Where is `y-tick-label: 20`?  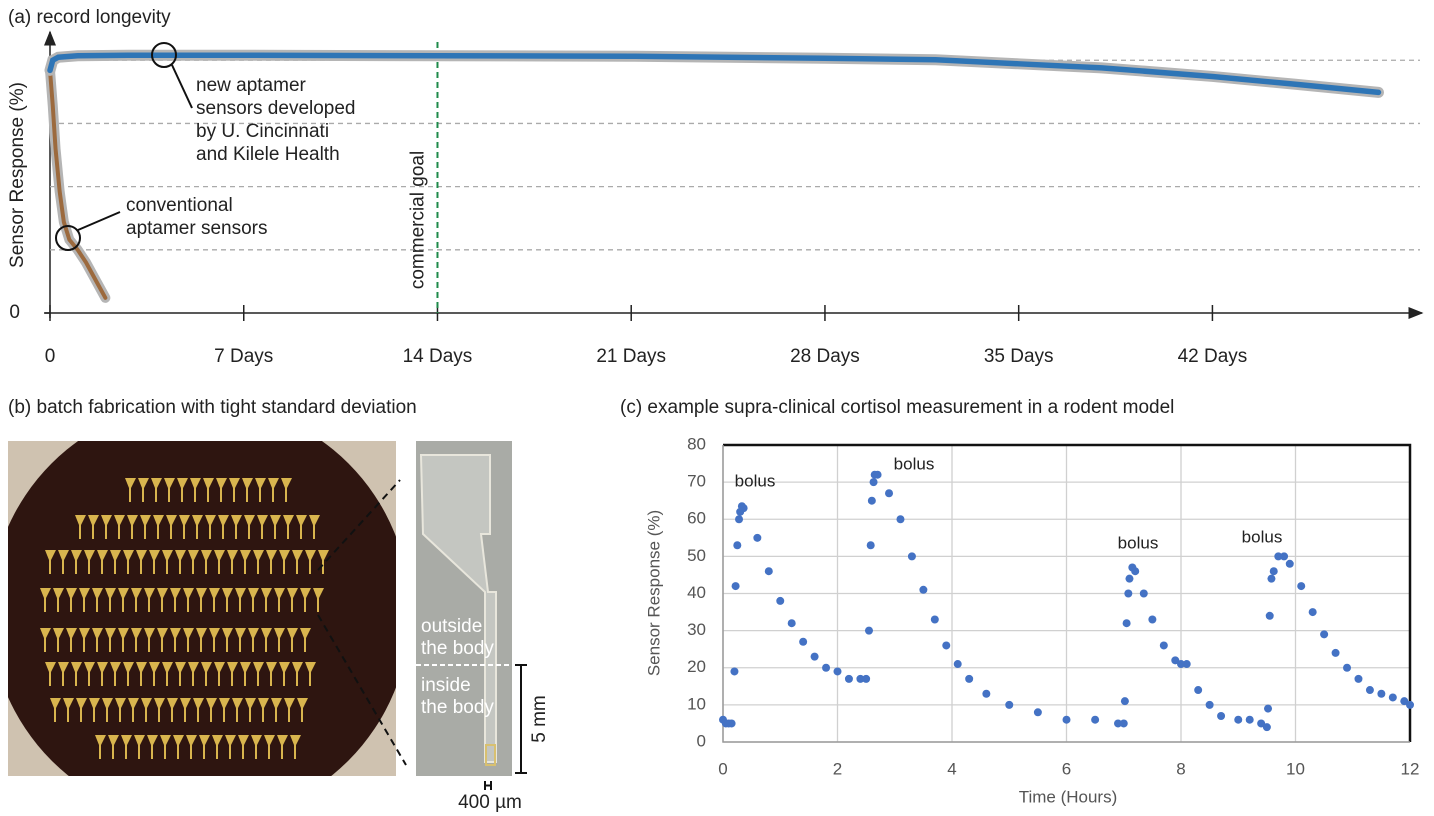
y-tick-label: 20 is located at coordinates (696, 666).